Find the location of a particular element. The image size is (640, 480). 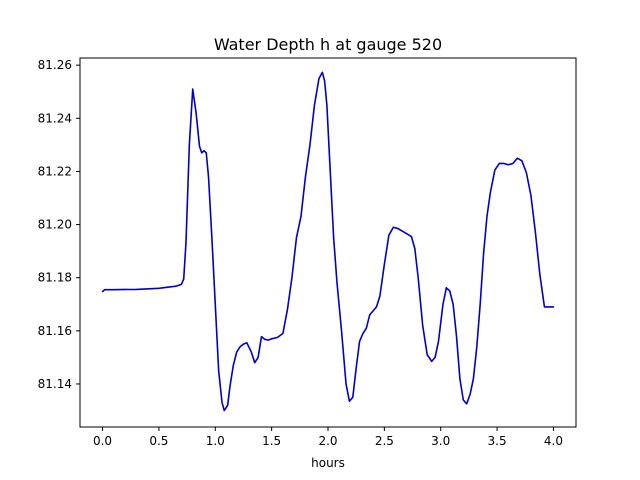

y-tick-label: 81.14 is located at coordinates (55, 384).